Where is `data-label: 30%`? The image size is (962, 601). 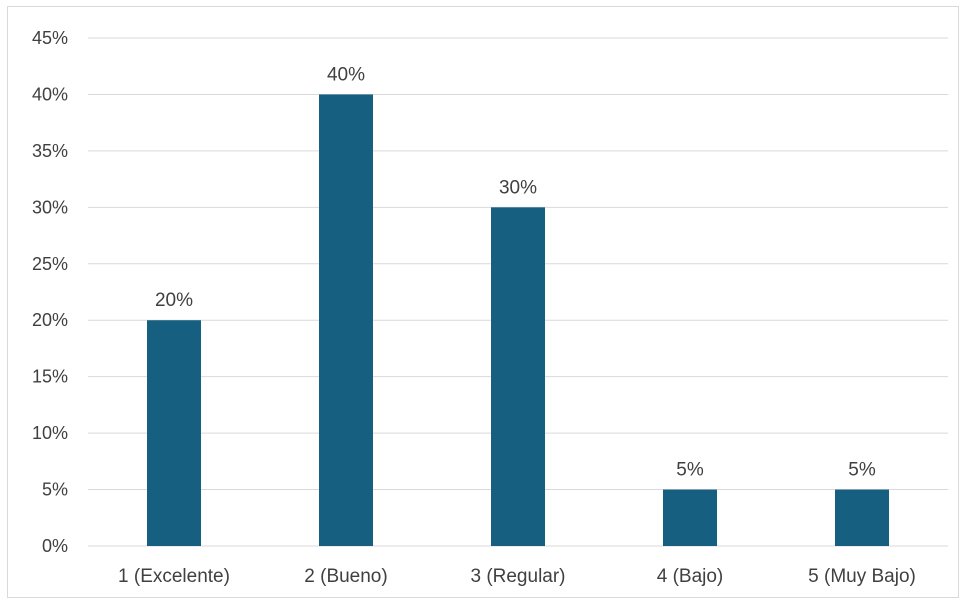 data-label: 30% is located at coordinates (518, 187).